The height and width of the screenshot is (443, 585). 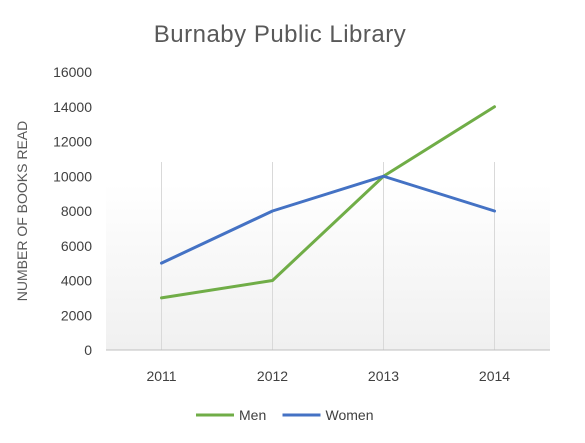 I want to click on series-line-women, so click(x=328, y=219).